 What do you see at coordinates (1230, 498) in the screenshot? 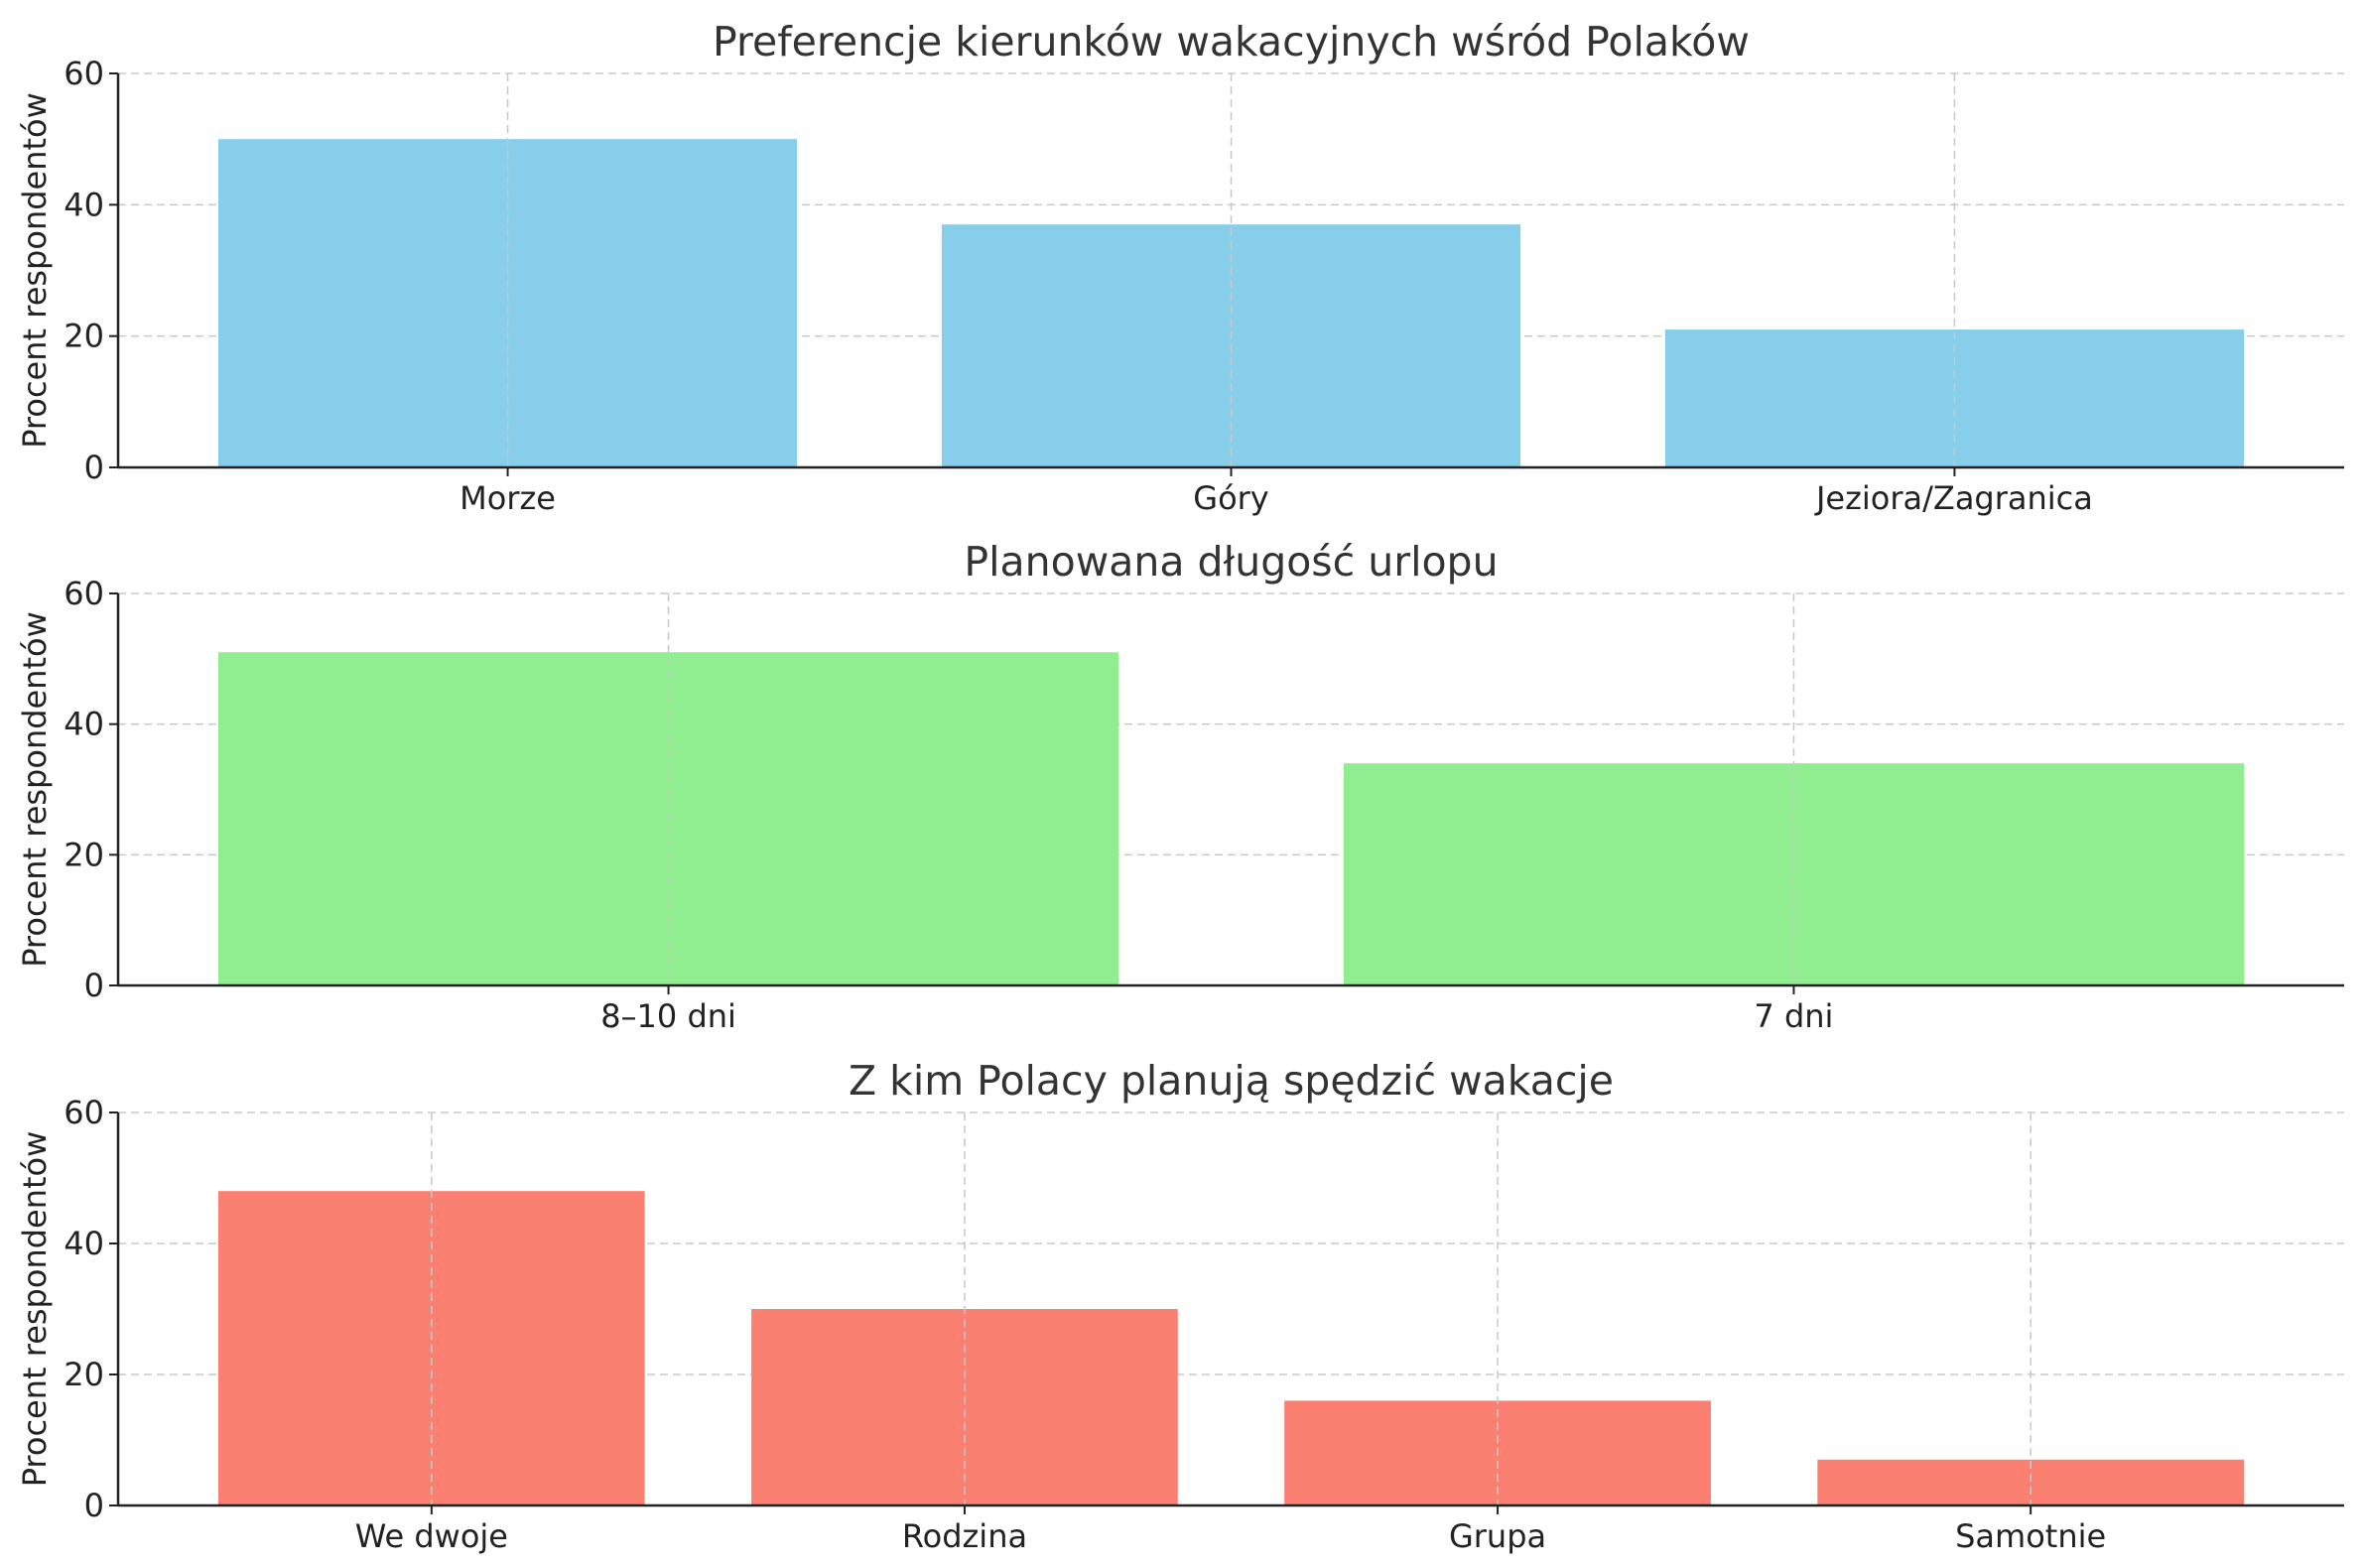
I see `x-tick-label: Góry` at bounding box center [1230, 498].